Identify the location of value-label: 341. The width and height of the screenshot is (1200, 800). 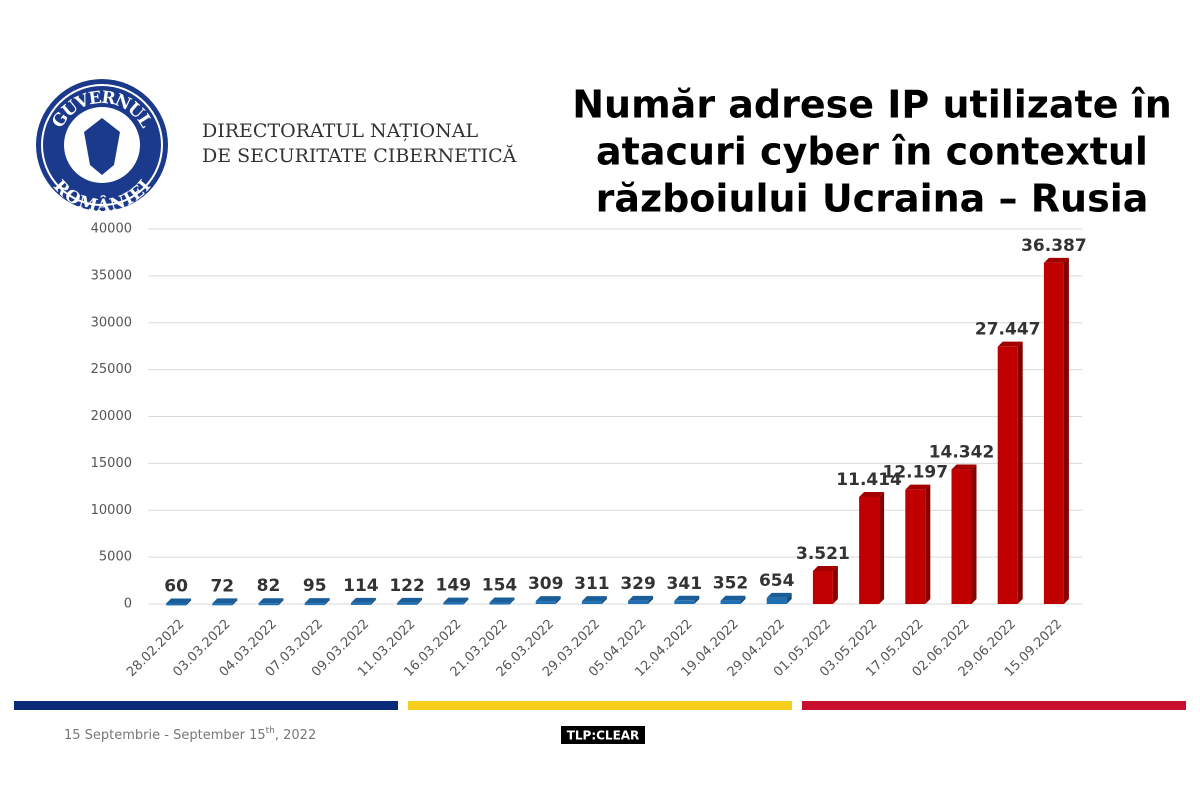
(685, 584).